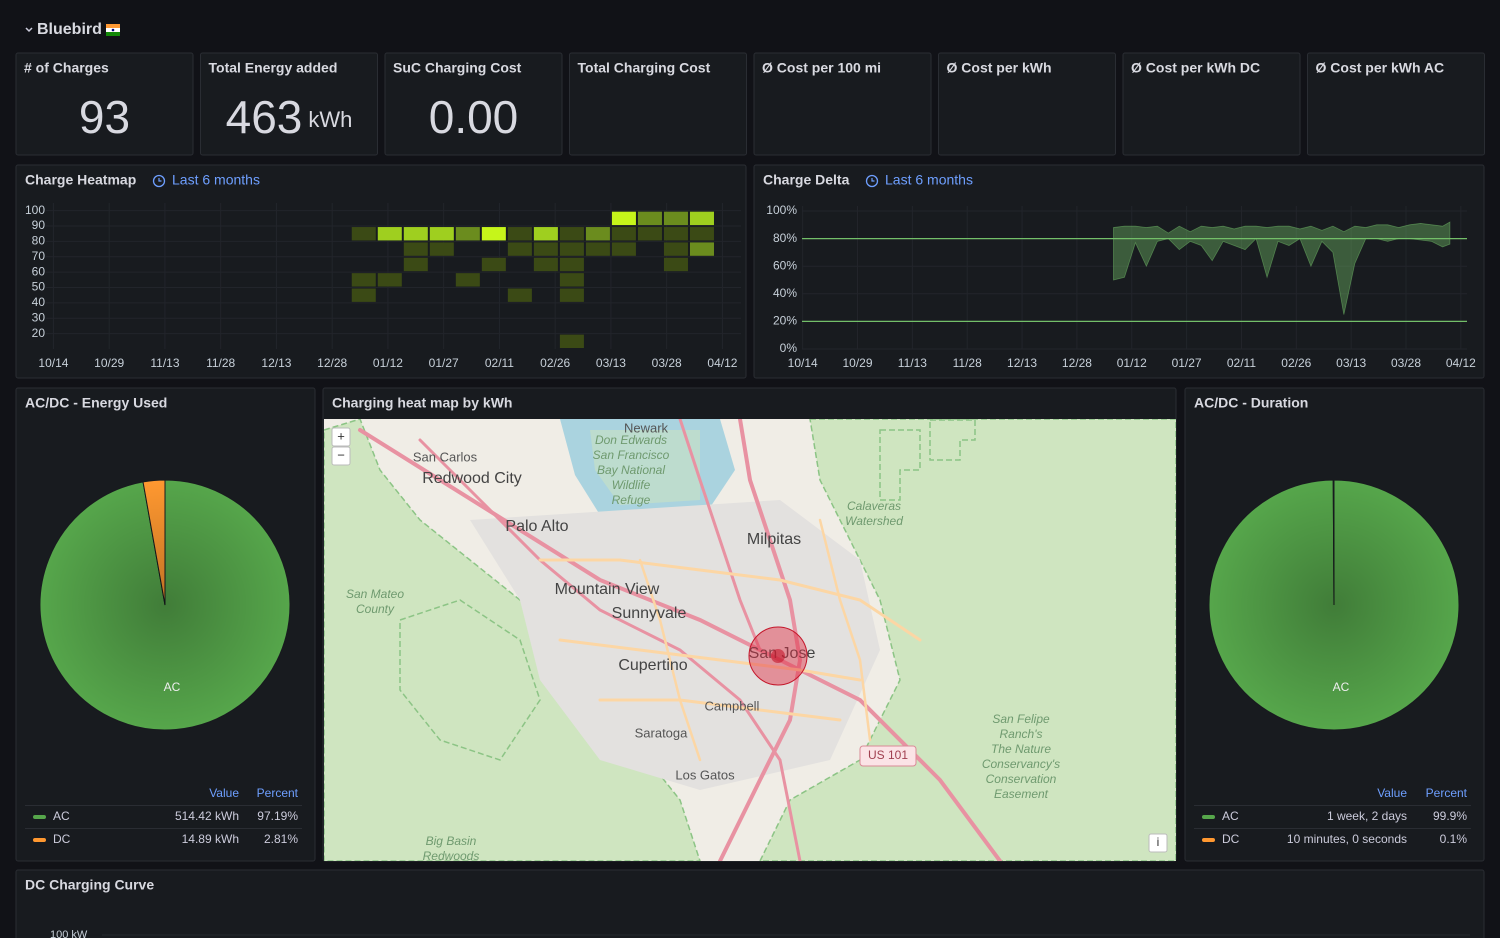 Image resolution: width=1500 pixels, height=938 pixels. I want to click on y-tick-label: 80, so click(39, 241).